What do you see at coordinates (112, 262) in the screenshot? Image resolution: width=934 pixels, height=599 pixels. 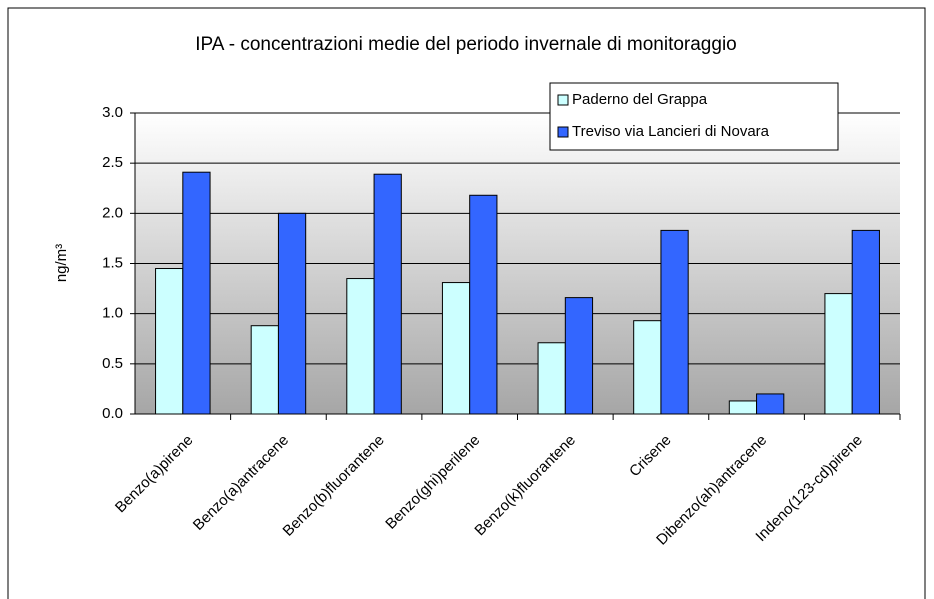 I see `y-tick-label: 1.5` at bounding box center [112, 262].